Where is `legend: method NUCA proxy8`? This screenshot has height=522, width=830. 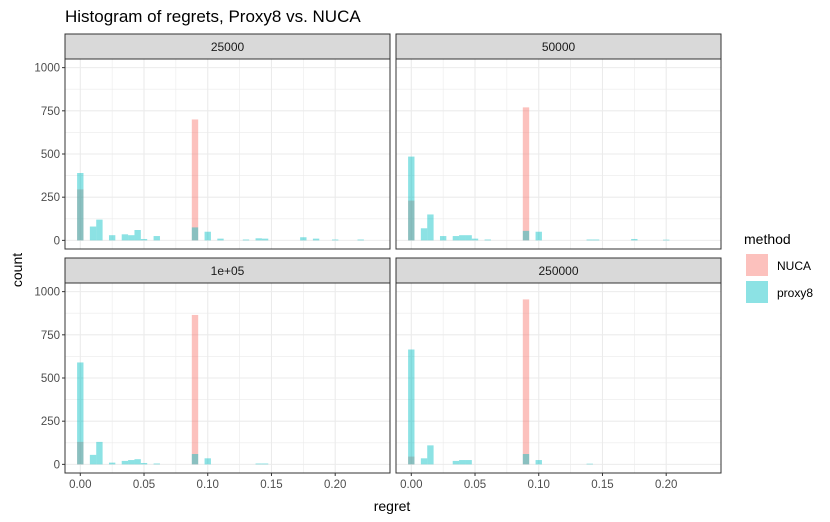
legend: method NUCA proxy8 is located at coordinates (778, 267).